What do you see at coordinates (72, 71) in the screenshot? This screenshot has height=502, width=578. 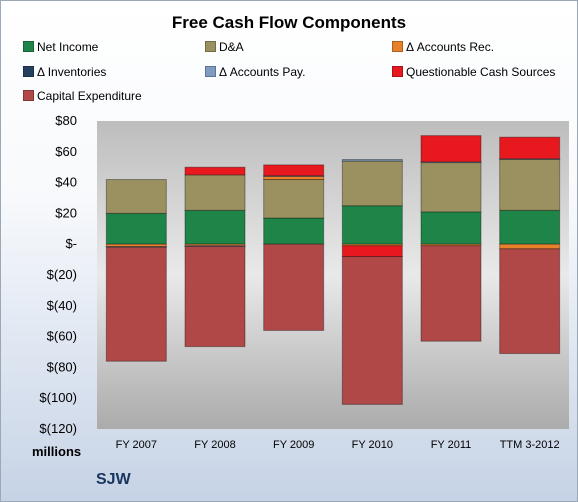 I see `legend-label-inventories: Δ Inventories` at bounding box center [72, 71].